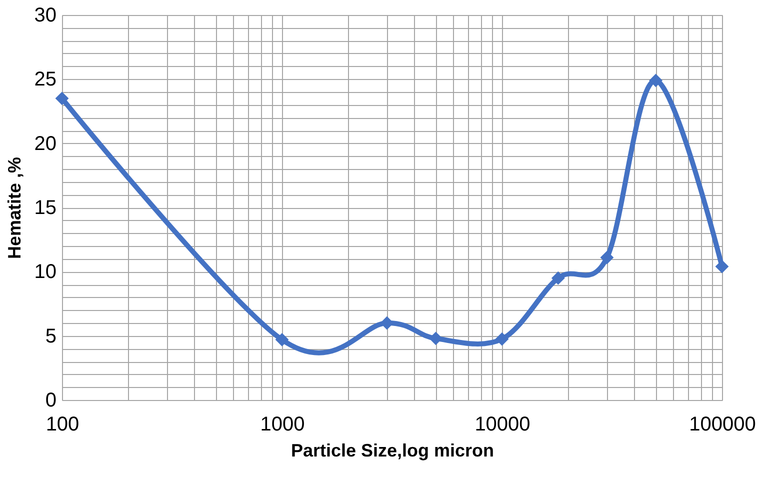  What do you see at coordinates (722, 425) in the screenshot?
I see `x-tick-label: 100000` at bounding box center [722, 425].